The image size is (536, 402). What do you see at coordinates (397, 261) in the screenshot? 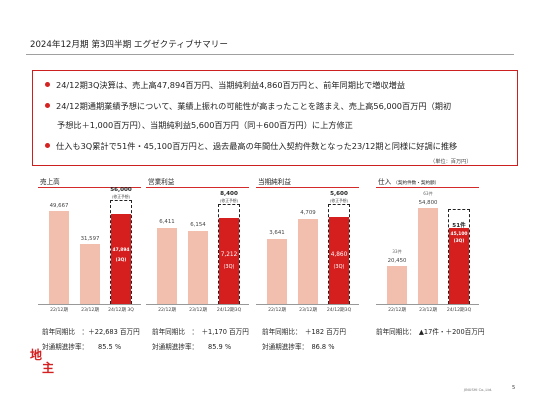
I see `purchases-value-2212: 20,450` at bounding box center [397, 261].